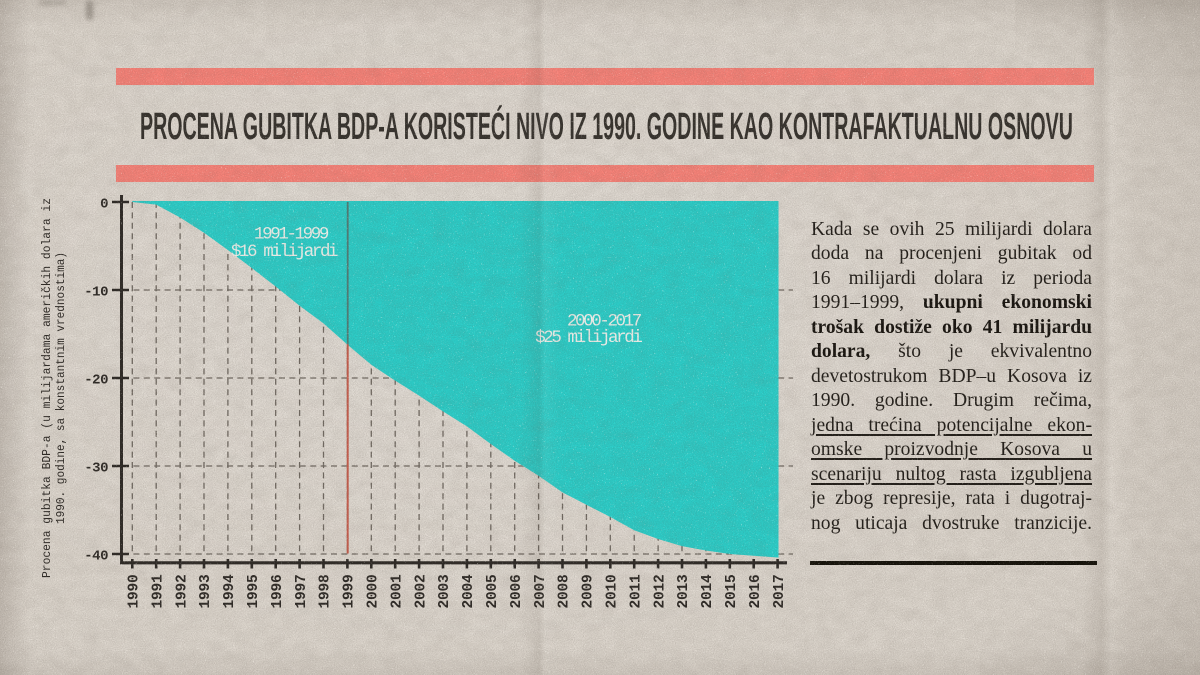 Image resolution: width=1200 pixels, height=675 pixels. What do you see at coordinates (96, 293) in the screenshot?
I see `svg-text: -10` at bounding box center [96, 293].